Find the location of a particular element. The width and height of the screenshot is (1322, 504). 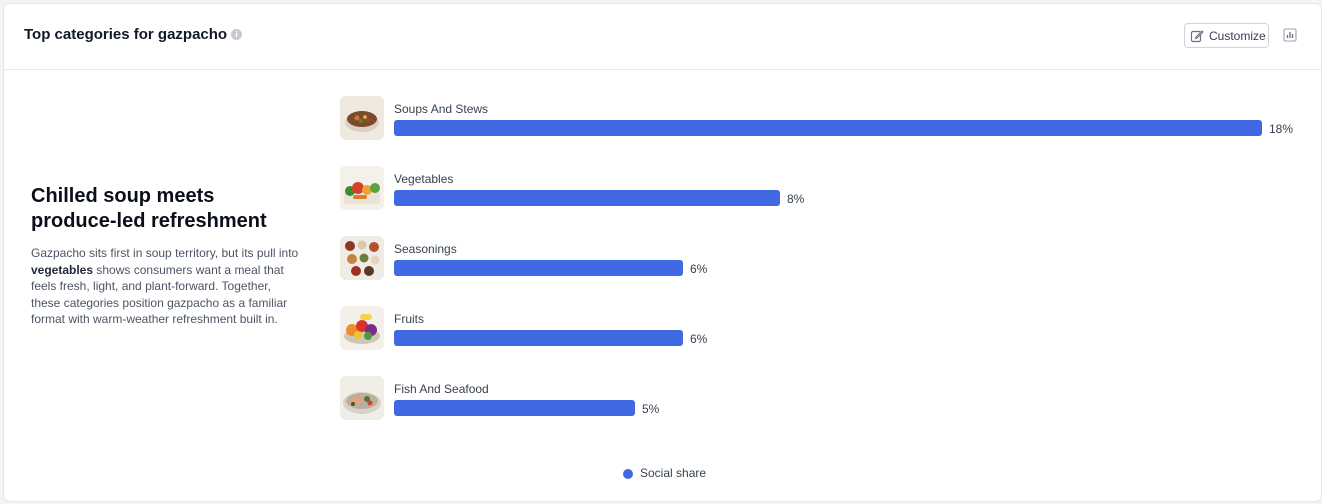

chart-toggle-button is located at coordinates (1290, 35).